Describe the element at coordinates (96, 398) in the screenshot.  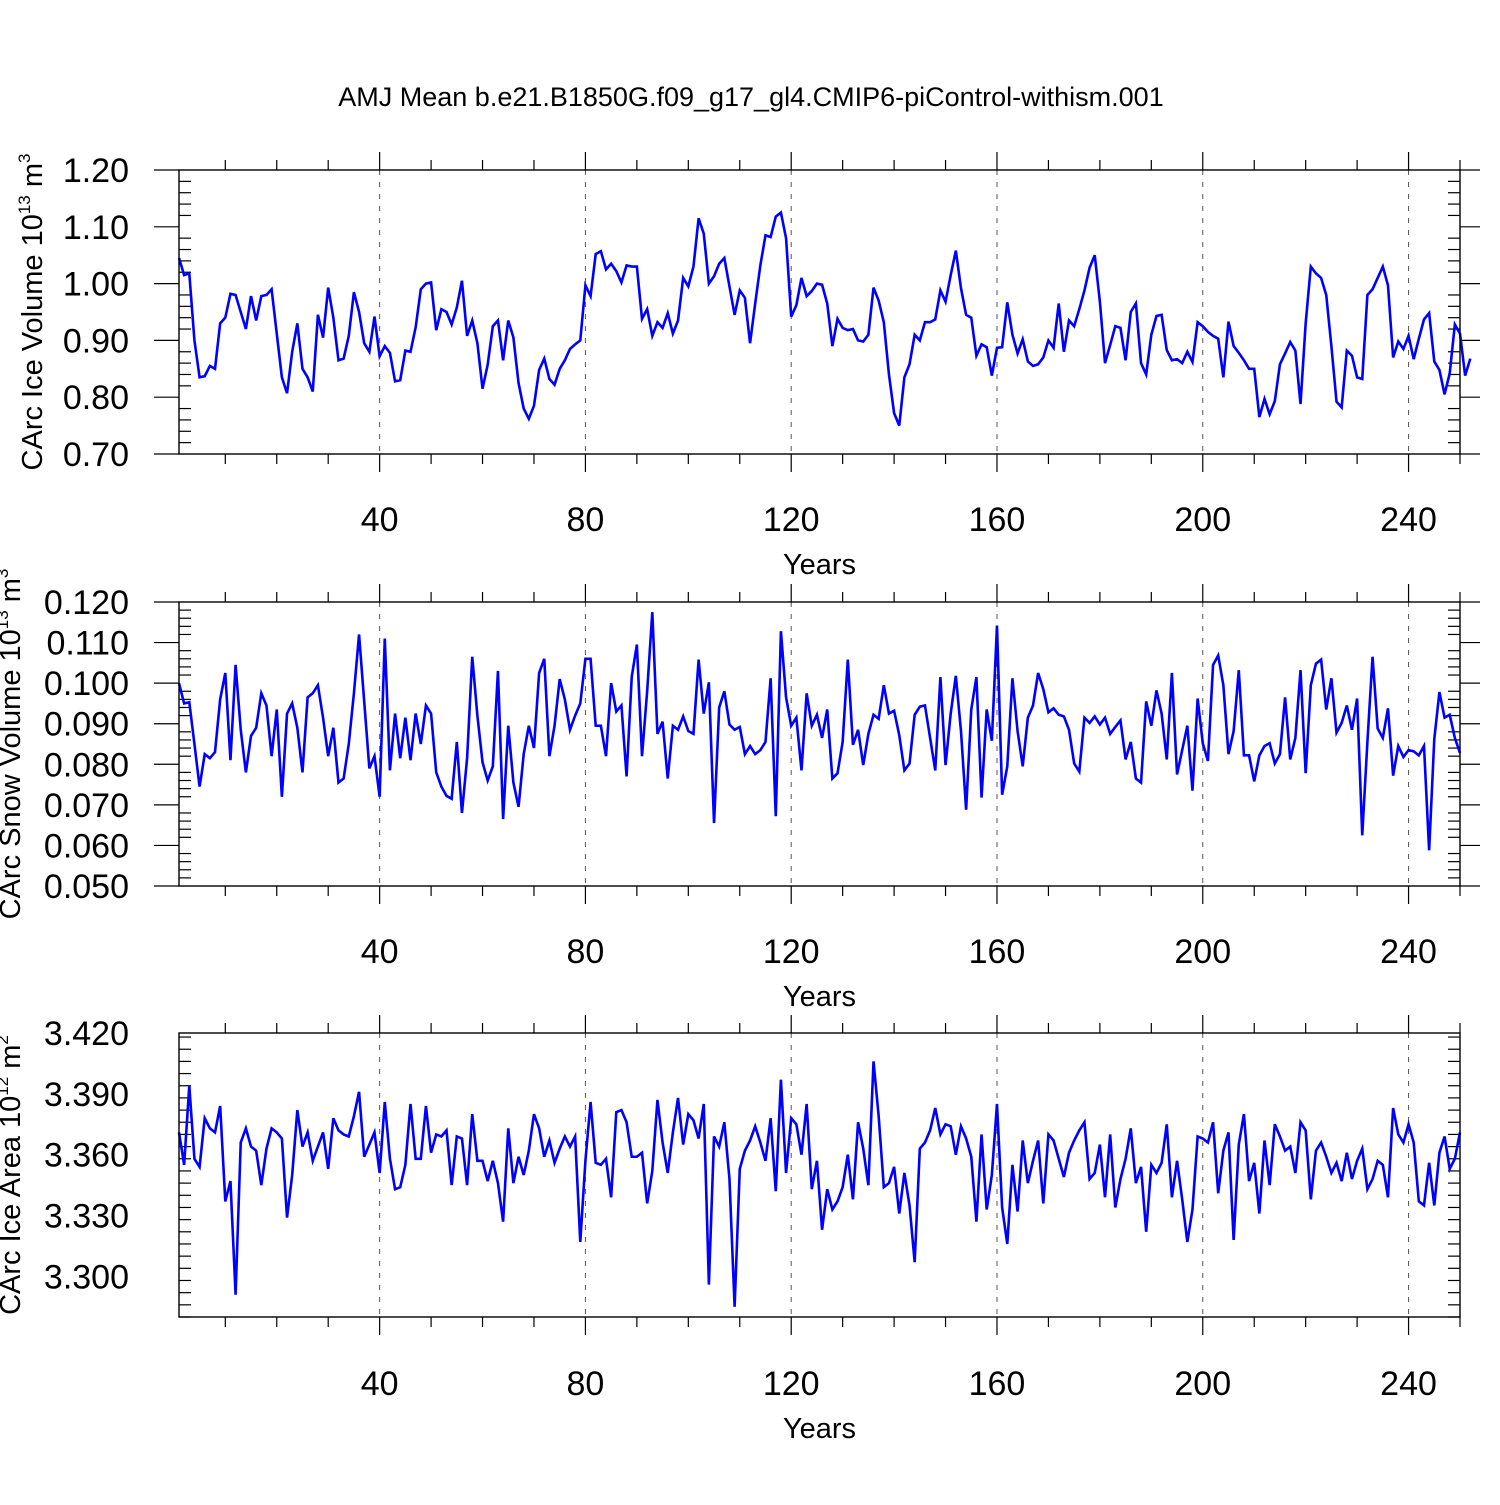
I see `y-tick-label: 0.80` at that location.